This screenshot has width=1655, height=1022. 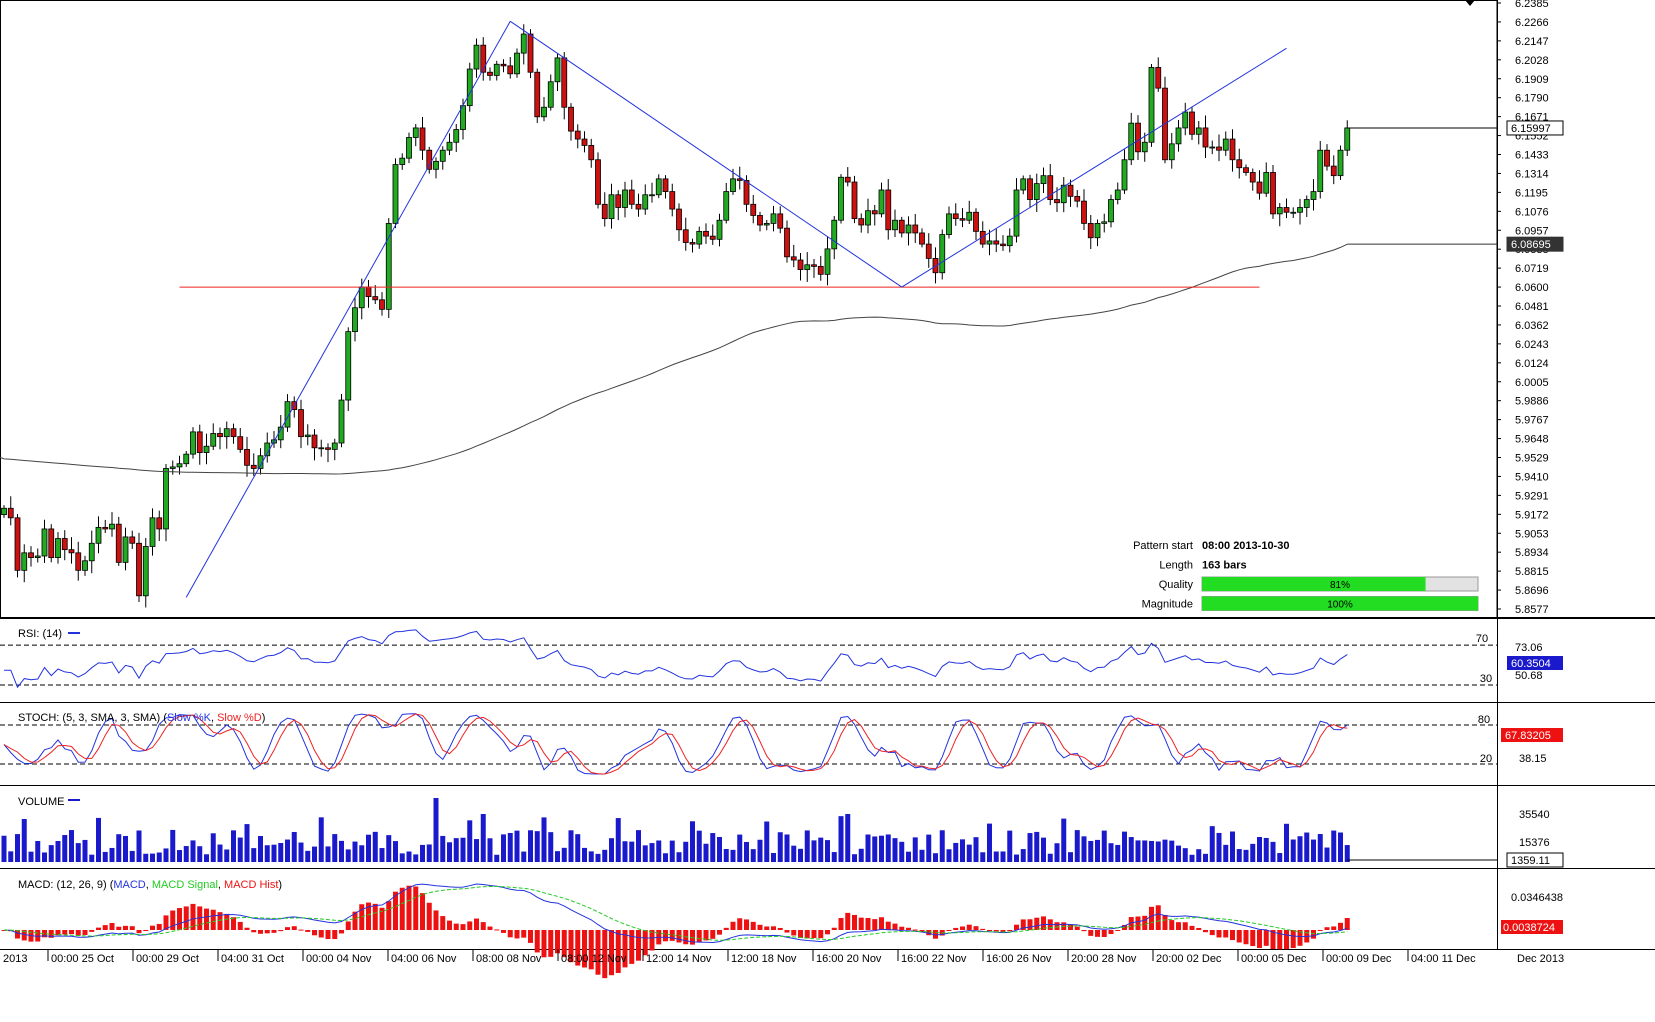 I want to click on last-price-tag, so click(x=1535, y=128).